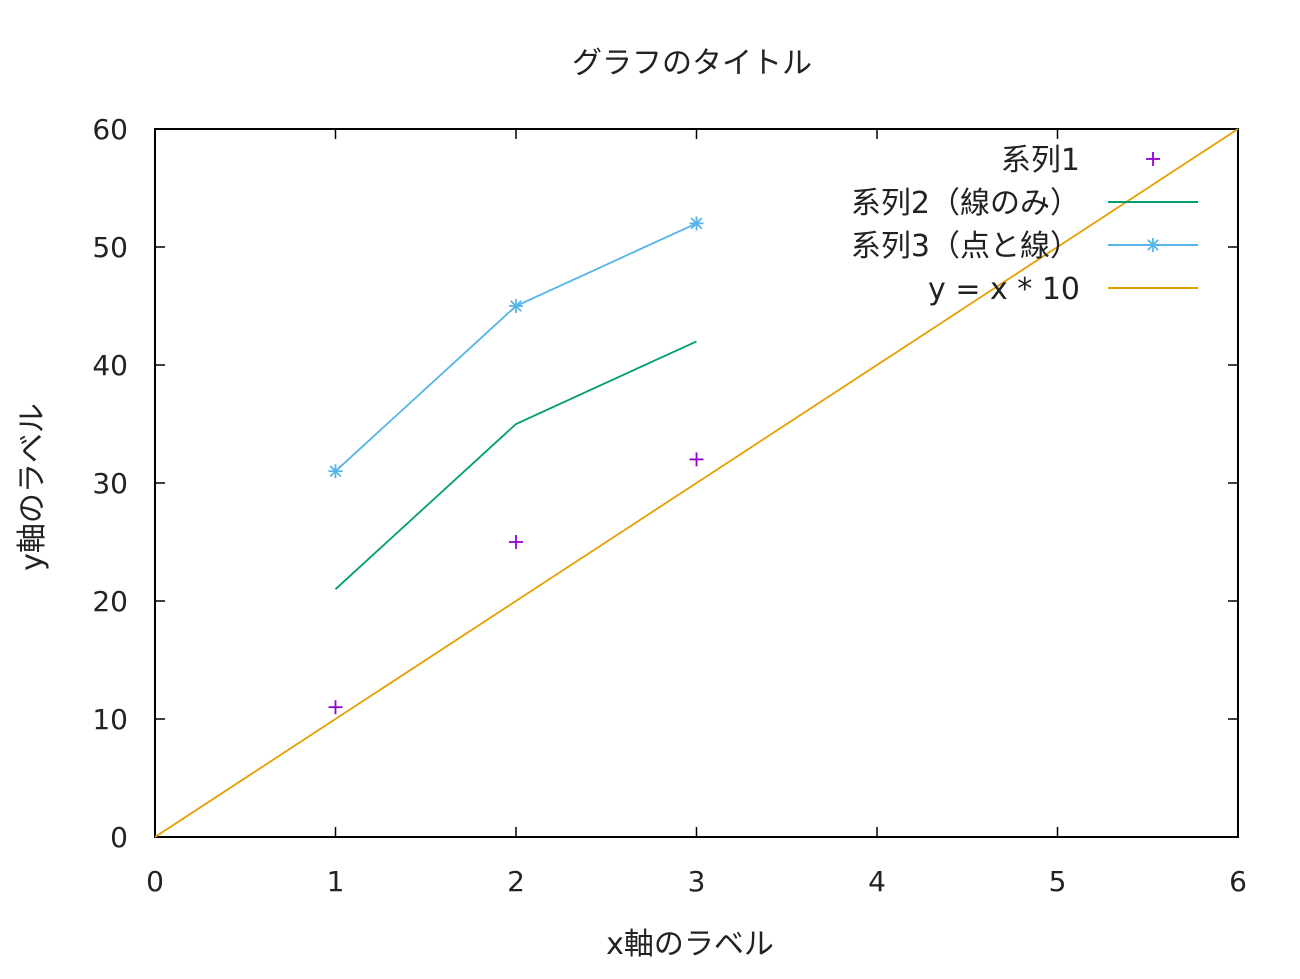  Describe the element at coordinates (1153, 245) in the screenshot. I see `legend-marker-d2` at that location.